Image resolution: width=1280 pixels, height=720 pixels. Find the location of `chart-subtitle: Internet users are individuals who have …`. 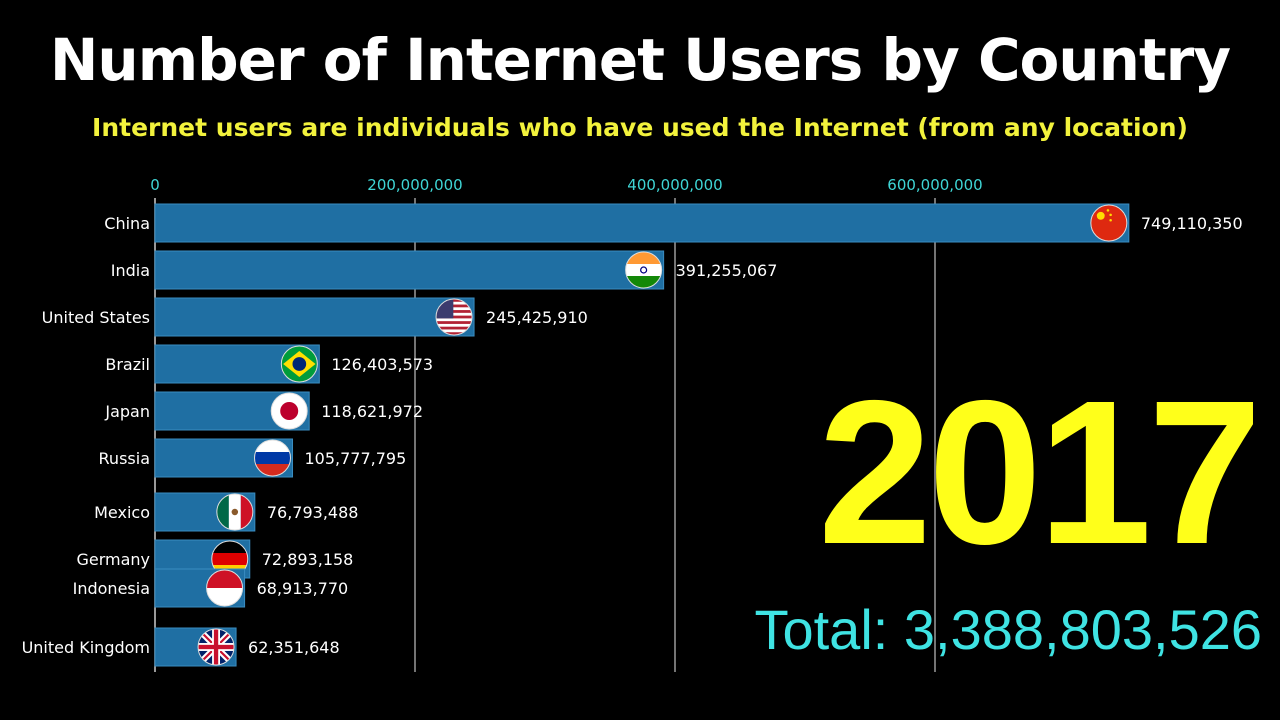

chart-subtitle: Internet users are individuals who have … is located at coordinates (640, 127).